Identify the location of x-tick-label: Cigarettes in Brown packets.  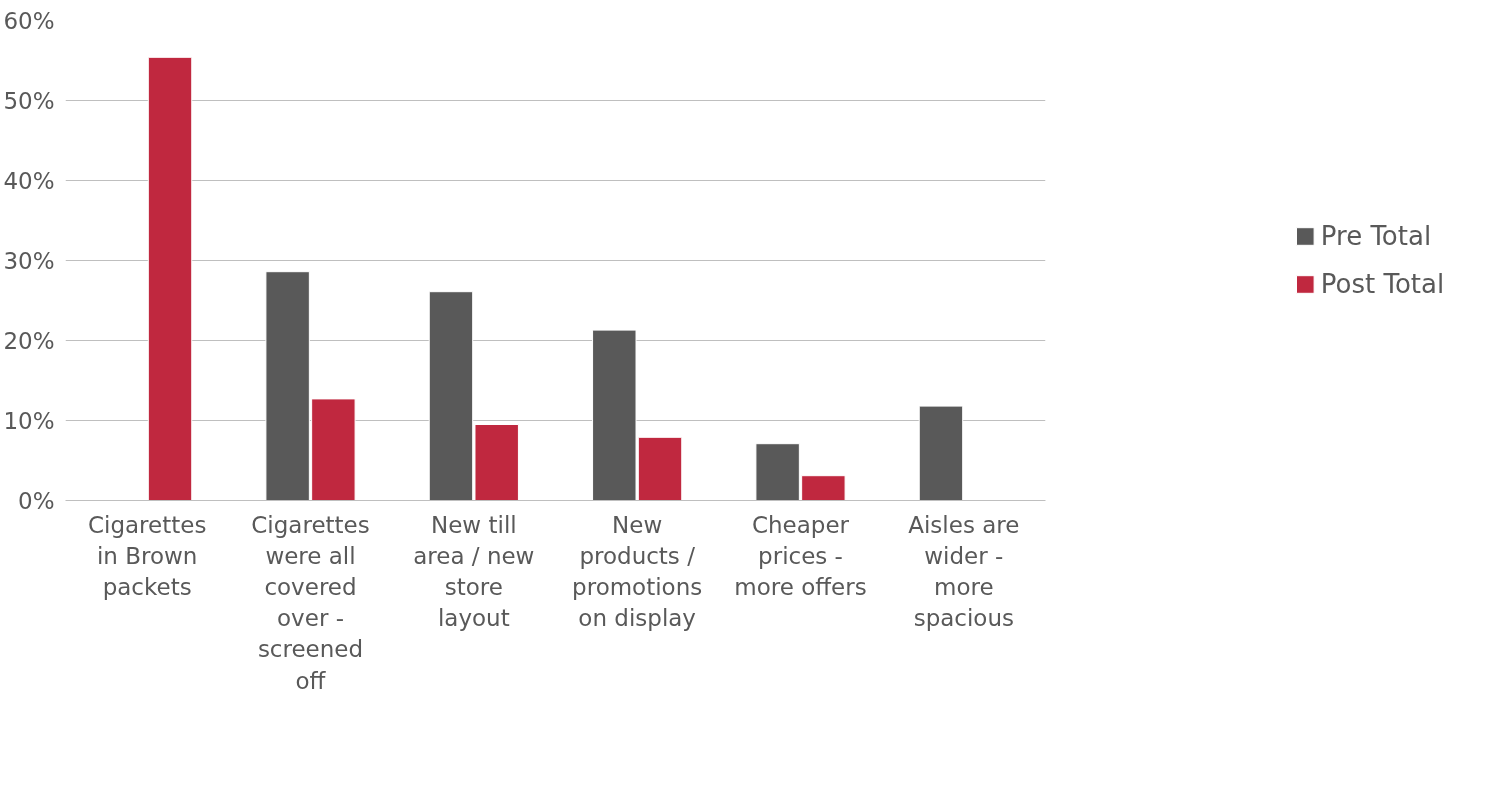
(147, 555).